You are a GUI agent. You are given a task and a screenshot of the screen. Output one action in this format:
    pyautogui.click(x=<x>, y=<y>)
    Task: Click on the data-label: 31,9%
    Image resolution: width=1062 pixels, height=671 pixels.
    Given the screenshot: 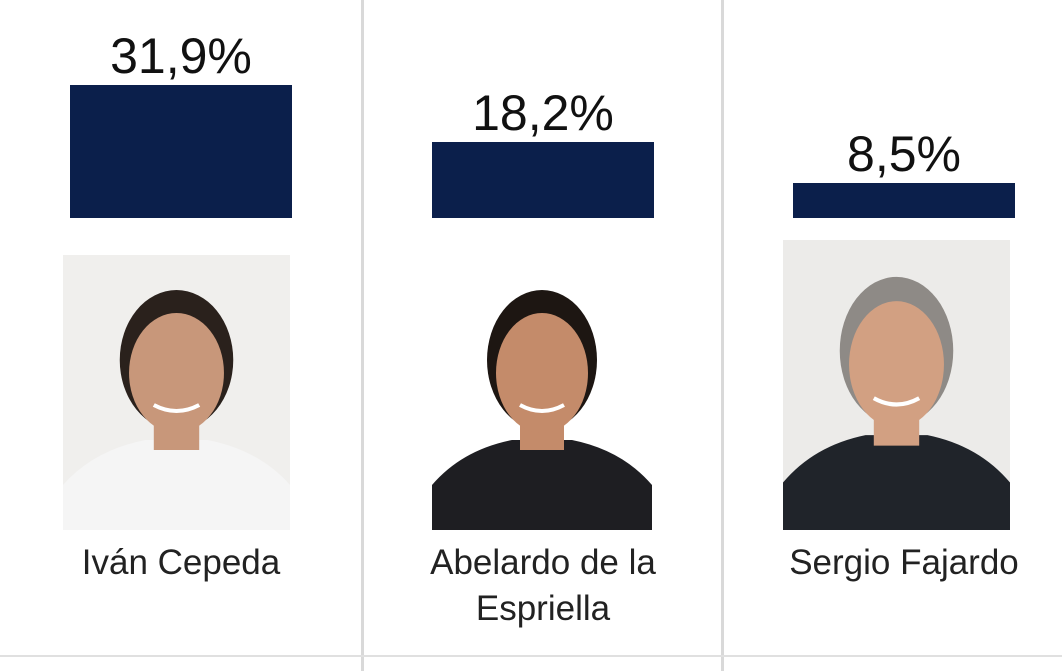 What is the action you would take?
    pyautogui.click(x=181, y=55)
    